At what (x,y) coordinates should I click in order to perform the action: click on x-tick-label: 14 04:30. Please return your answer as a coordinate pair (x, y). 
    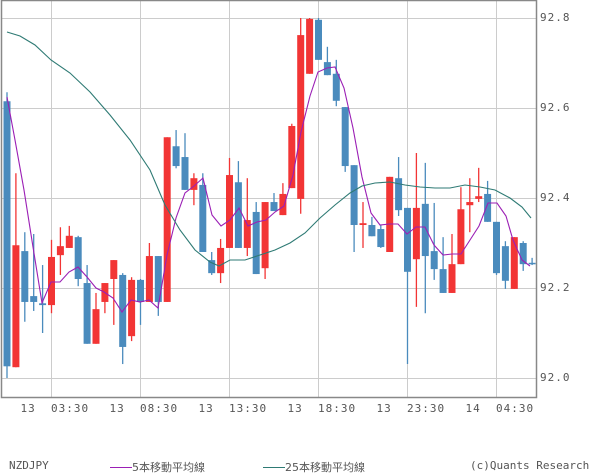
    Looking at the image, I should click on (500, 408).